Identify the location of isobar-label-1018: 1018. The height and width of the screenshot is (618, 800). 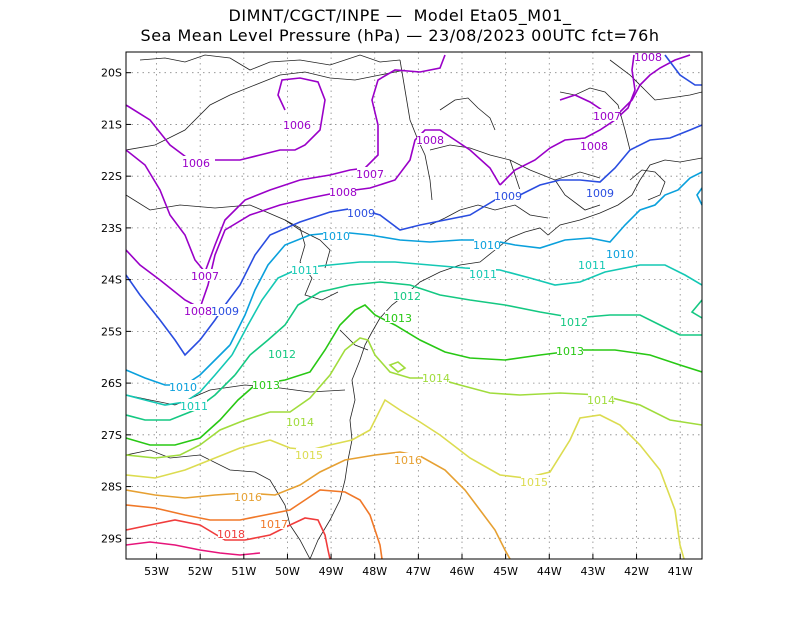
(231, 534).